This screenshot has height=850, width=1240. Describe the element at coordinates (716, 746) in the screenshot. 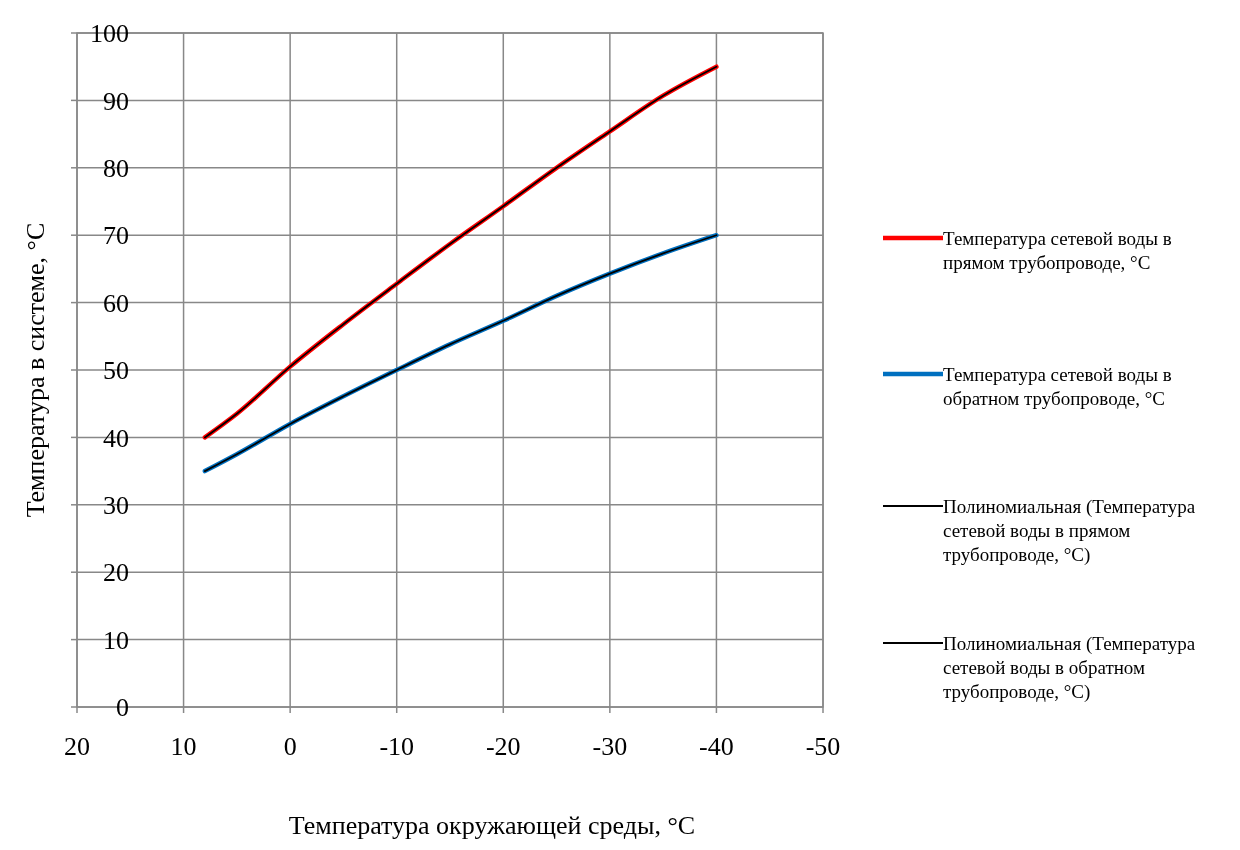

I see `x-tick-label: -40` at that location.